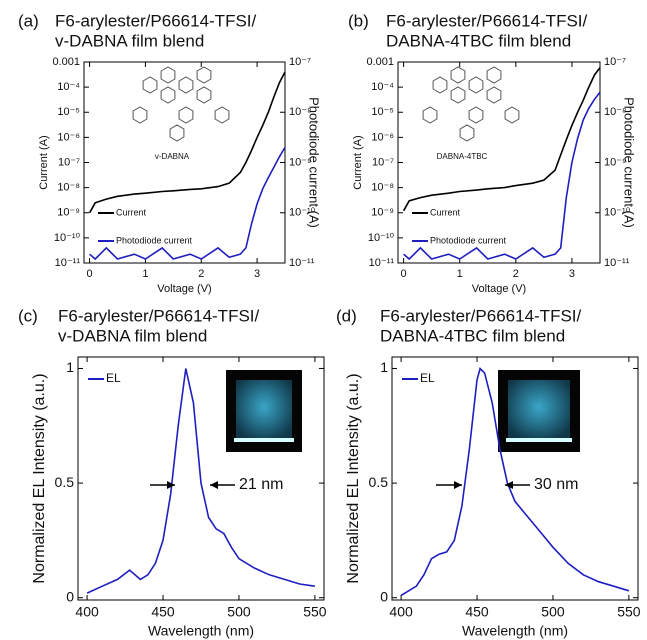  Describe the element at coordinates (572, 274) in the screenshot. I see `x-tick-label: 3` at that location.